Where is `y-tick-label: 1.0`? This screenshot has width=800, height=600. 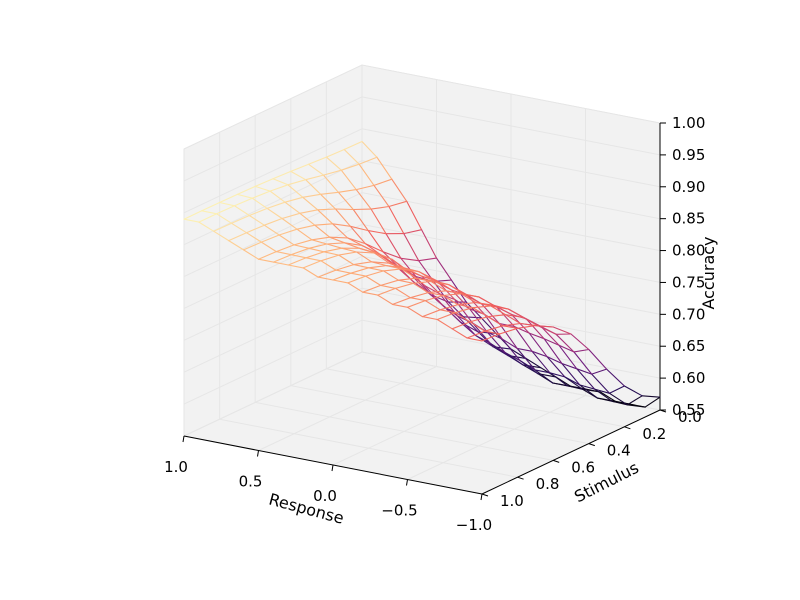
y-tick-label: 1.0 is located at coordinates (512, 501).